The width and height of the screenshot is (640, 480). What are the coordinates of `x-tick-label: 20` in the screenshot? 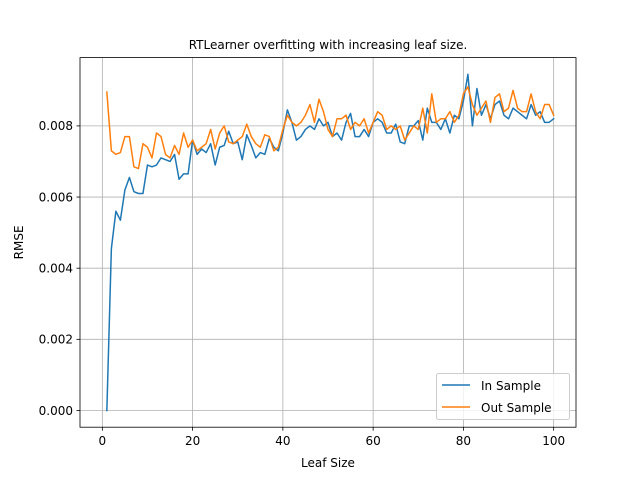 It's located at (192, 441).